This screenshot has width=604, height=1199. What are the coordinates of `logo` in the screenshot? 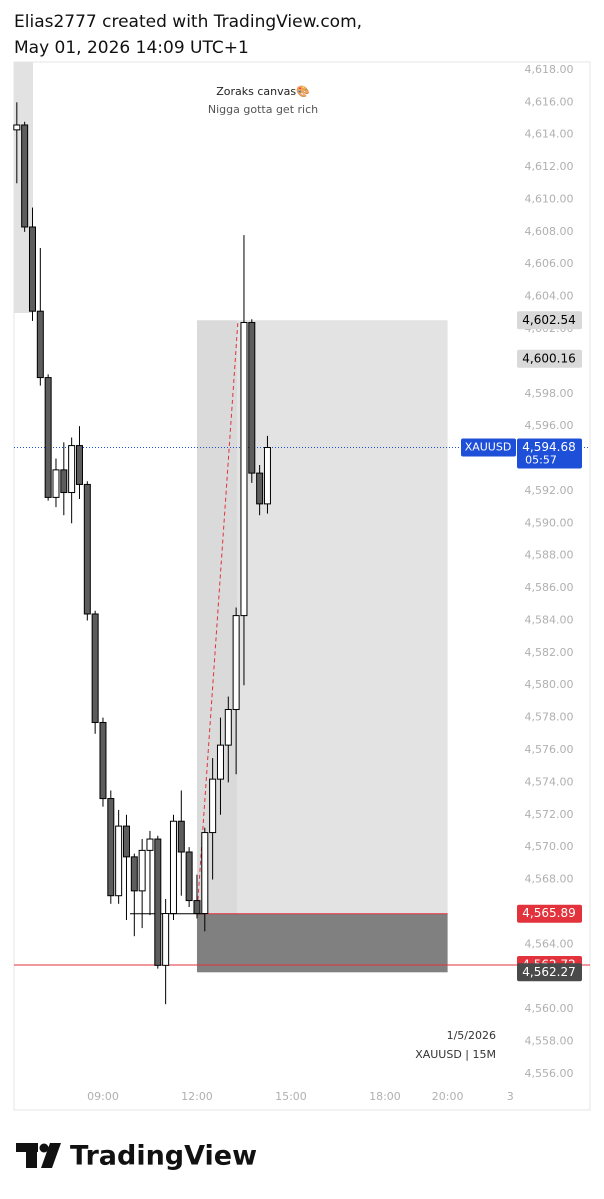 It's located at (38, 1155).